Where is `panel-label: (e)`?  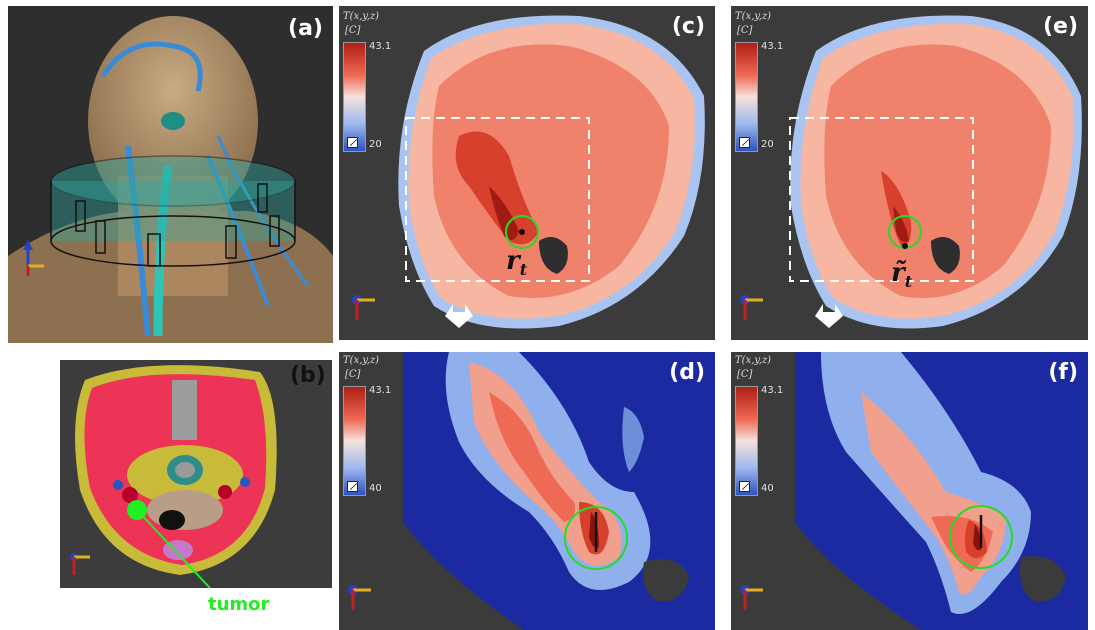
panel-label: (e) is located at coordinates (1060, 26).